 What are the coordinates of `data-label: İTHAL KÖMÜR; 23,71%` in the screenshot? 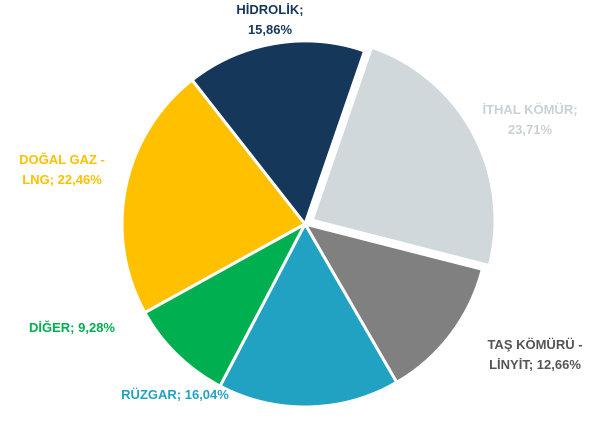 It's located at (530, 120).